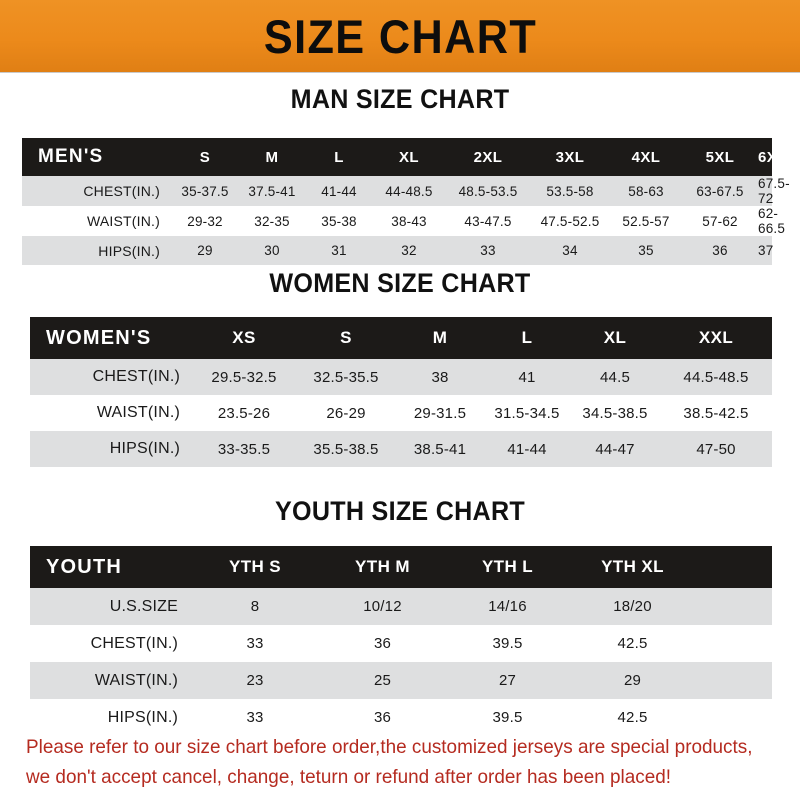  Describe the element at coordinates (440, 413) in the screenshot. I see `cell: 29-31.5` at that location.